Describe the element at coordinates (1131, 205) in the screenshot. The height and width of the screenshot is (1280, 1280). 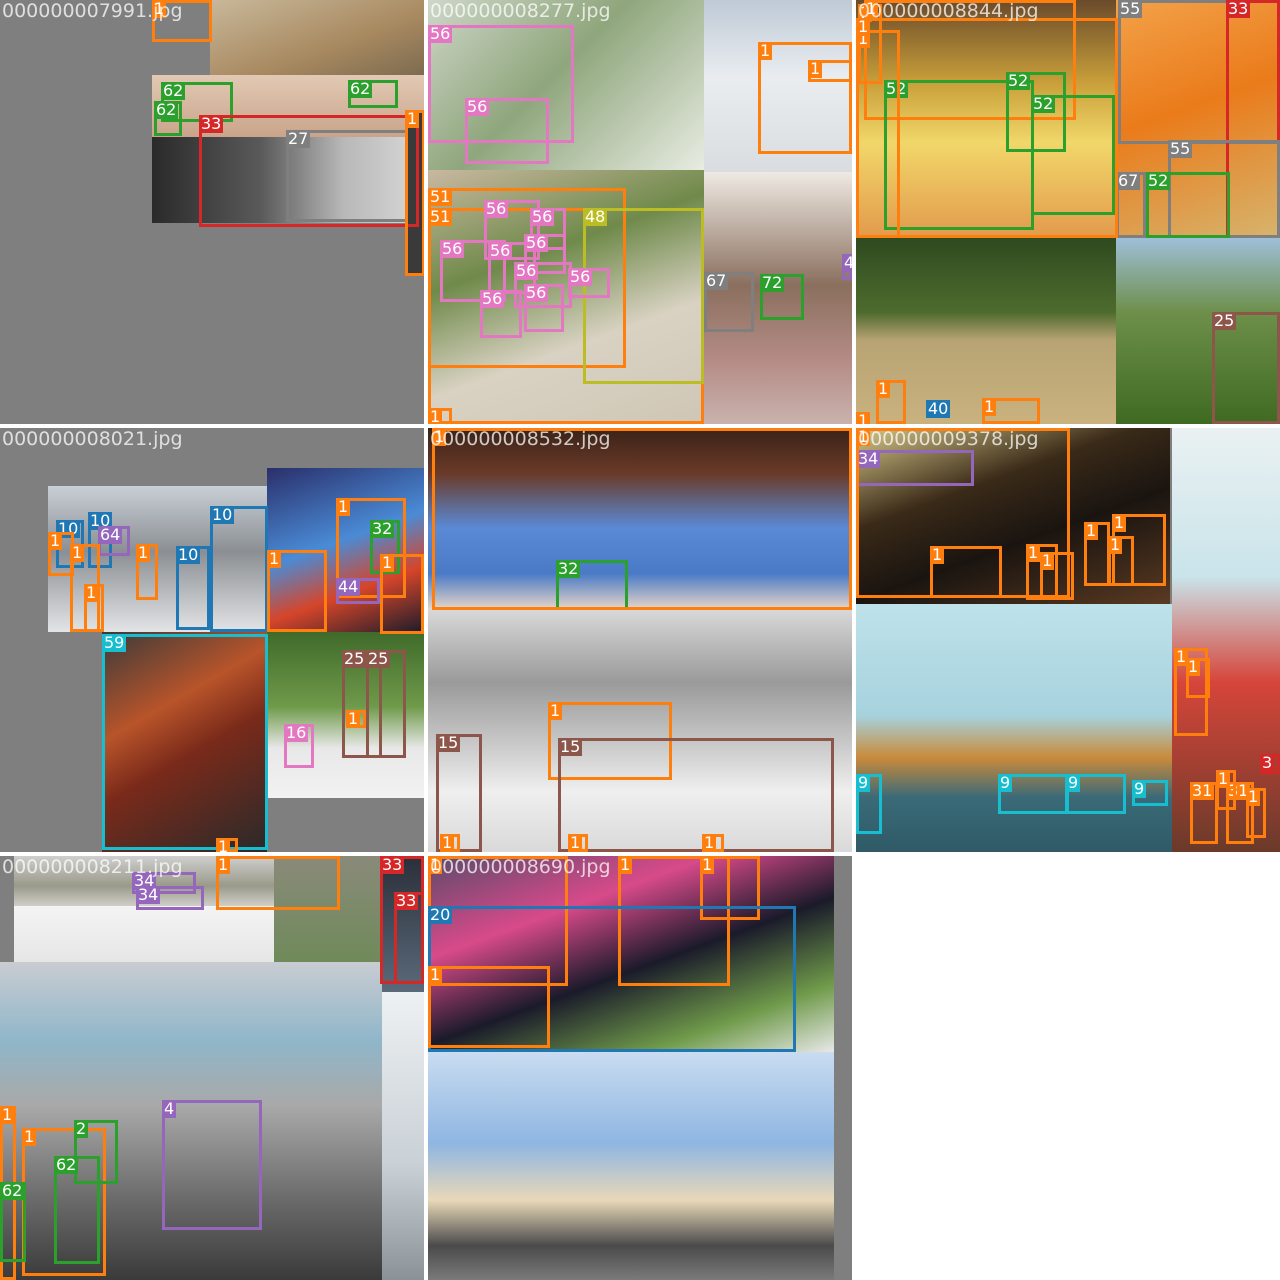
I see `bounding-box: 67` at that location.